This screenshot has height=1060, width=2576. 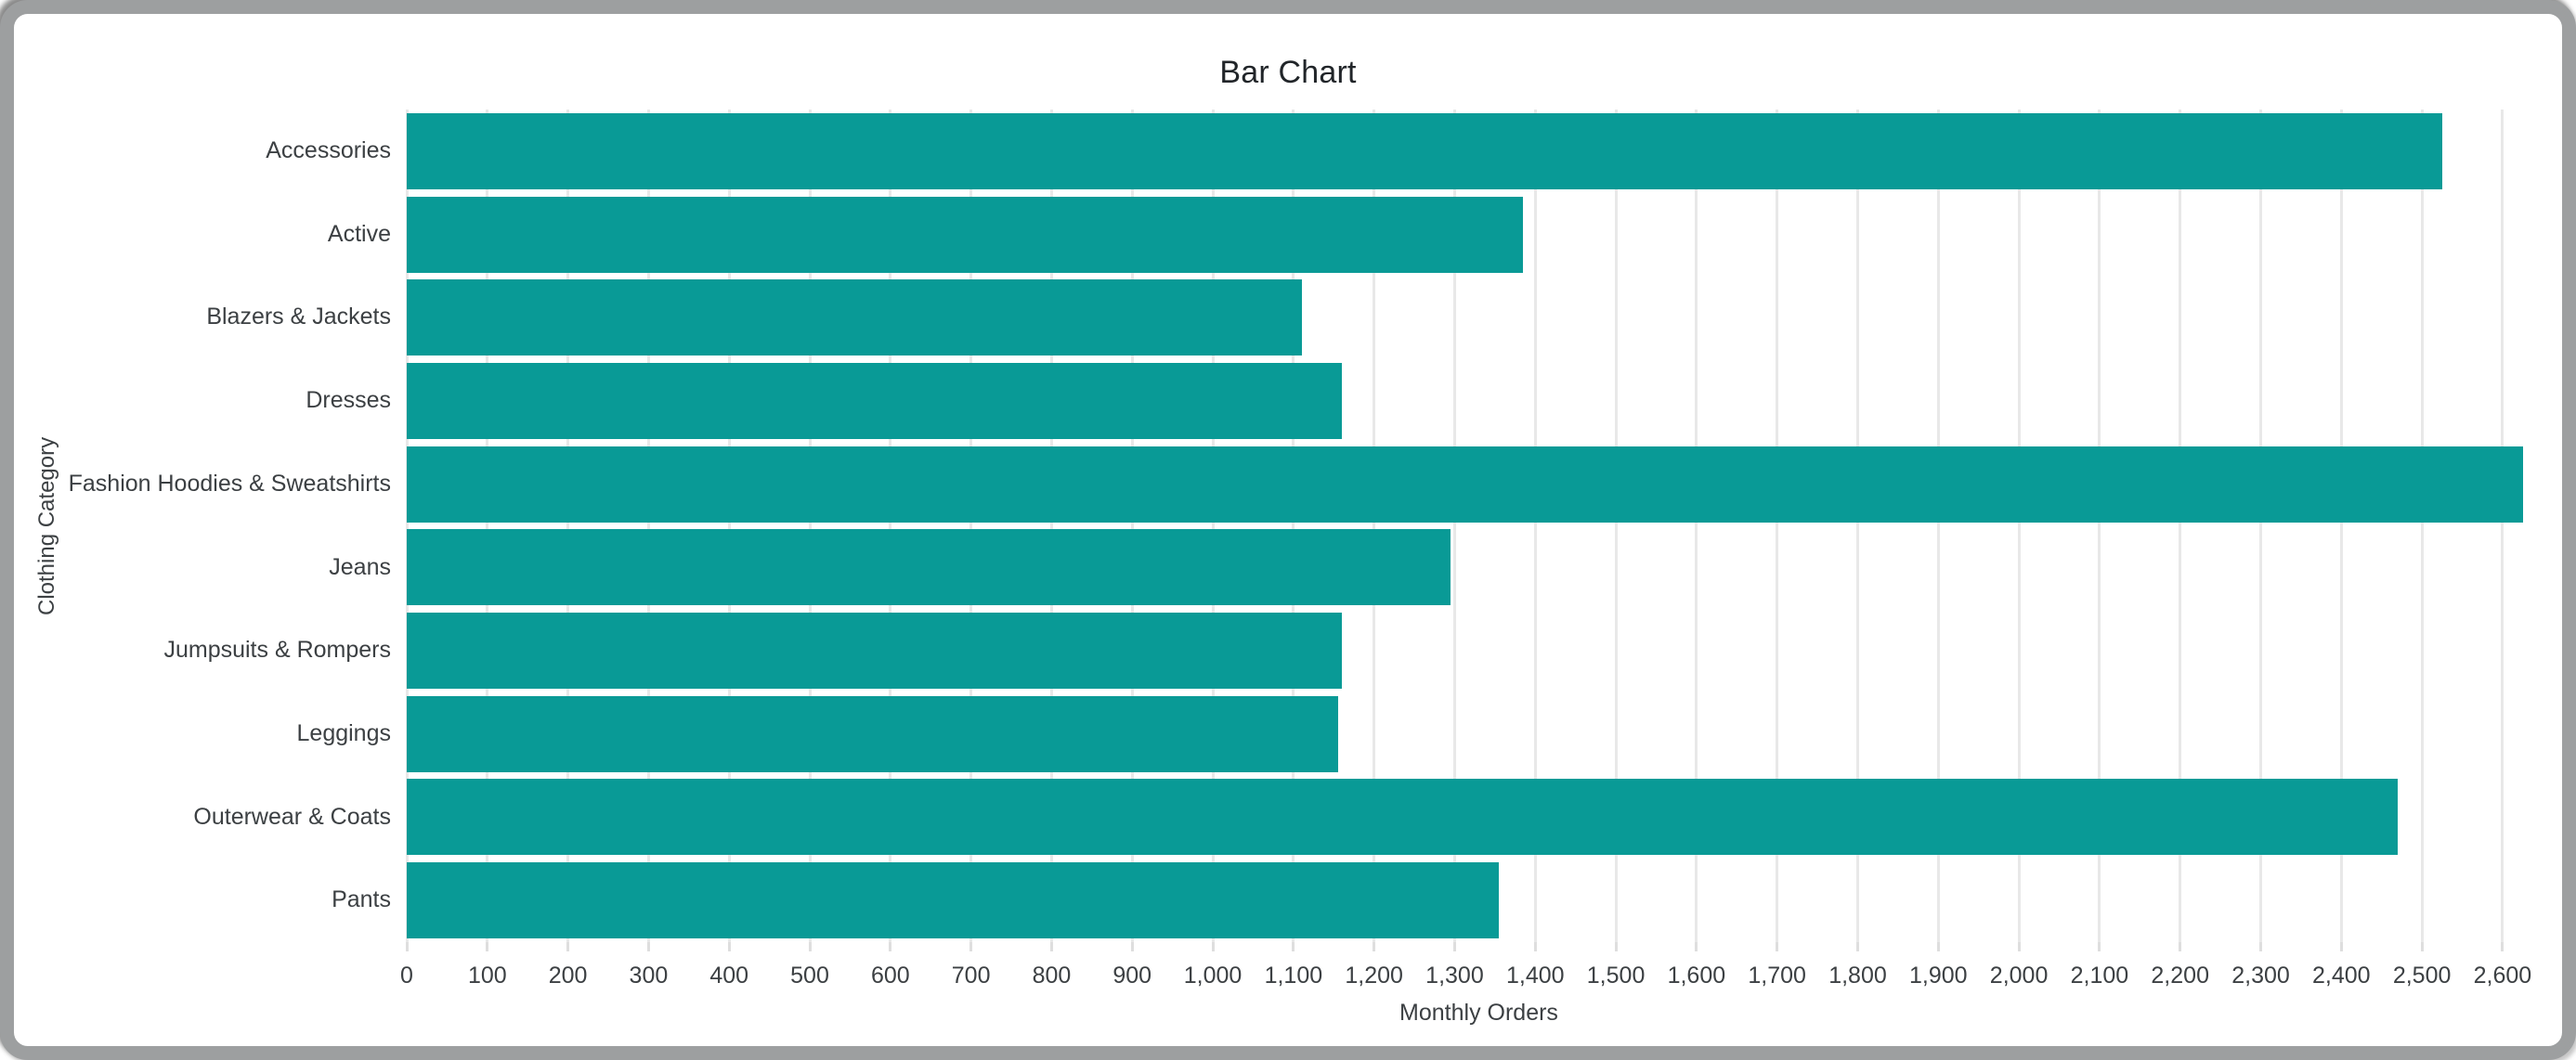 What do you see at coordinates (328, 150) in the screenshot?
I see `y-tick-label-accessories: Accessories` at bounding box center [328, 150].